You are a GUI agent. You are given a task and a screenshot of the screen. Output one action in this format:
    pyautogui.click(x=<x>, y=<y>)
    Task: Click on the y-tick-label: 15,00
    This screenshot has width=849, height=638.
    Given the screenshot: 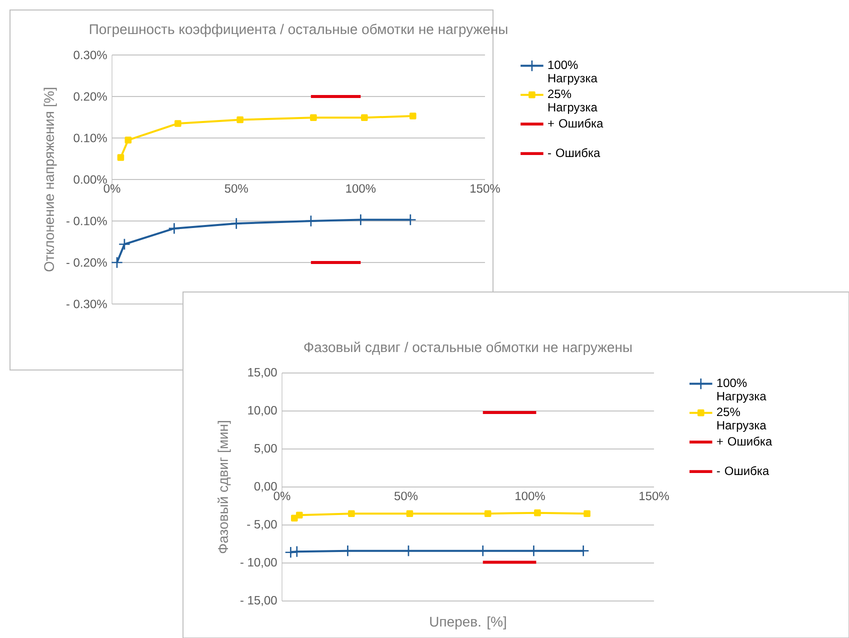 What is the action you would take?
    pyautogui.click(x=262, y=373)
    